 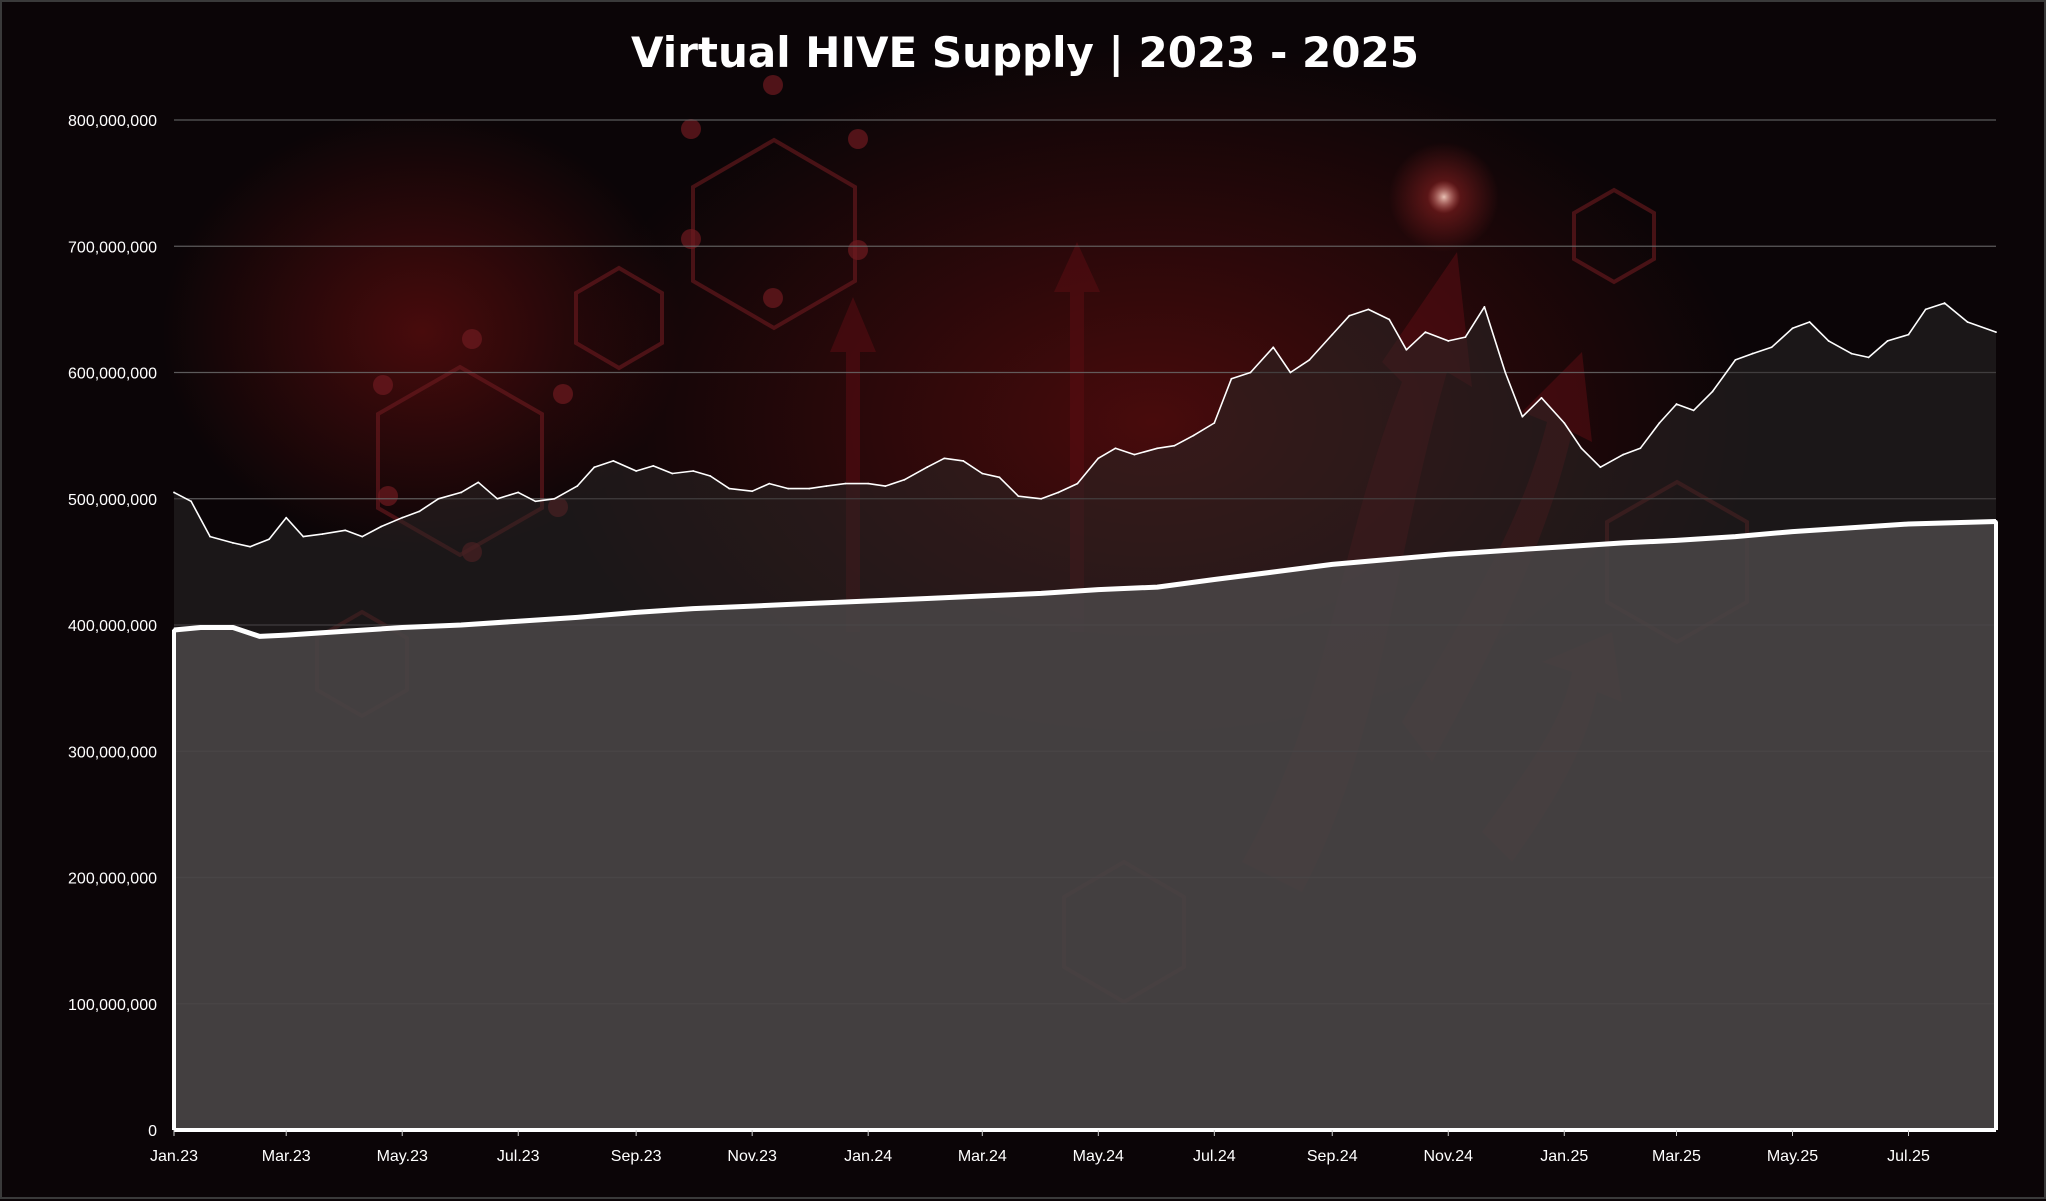 I want to click on x-tick-label: Mar.24, so click(x=982, y=1156).